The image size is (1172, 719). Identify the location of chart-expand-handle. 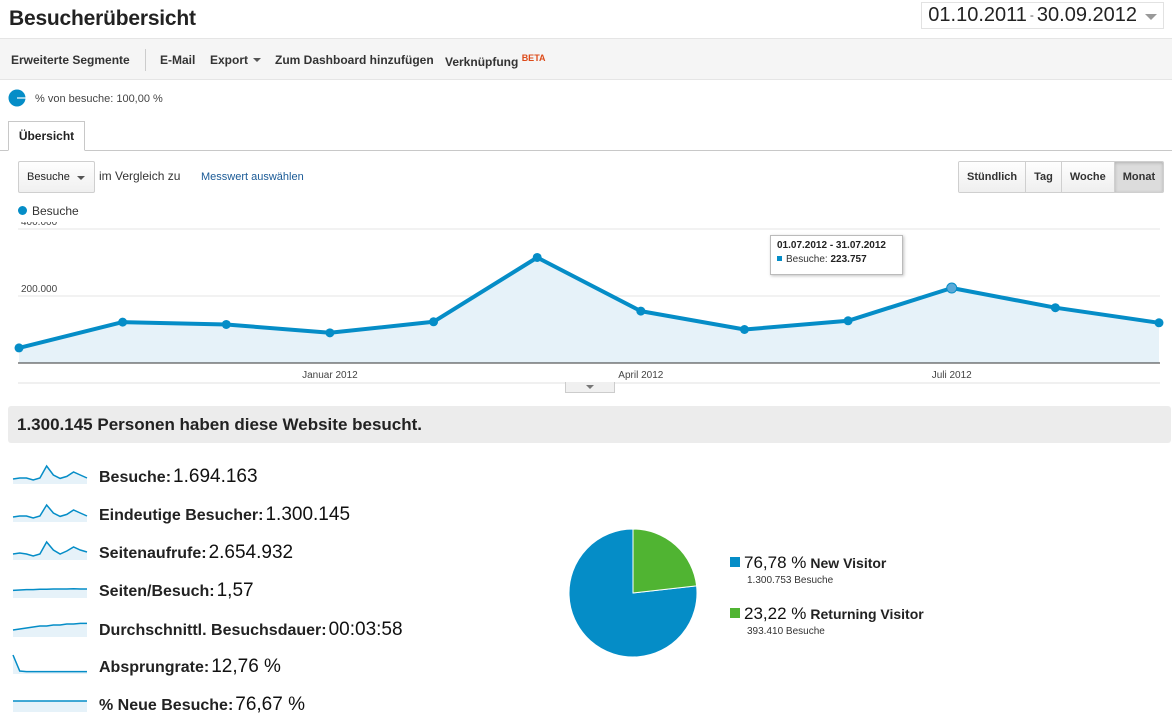
(590, 387).